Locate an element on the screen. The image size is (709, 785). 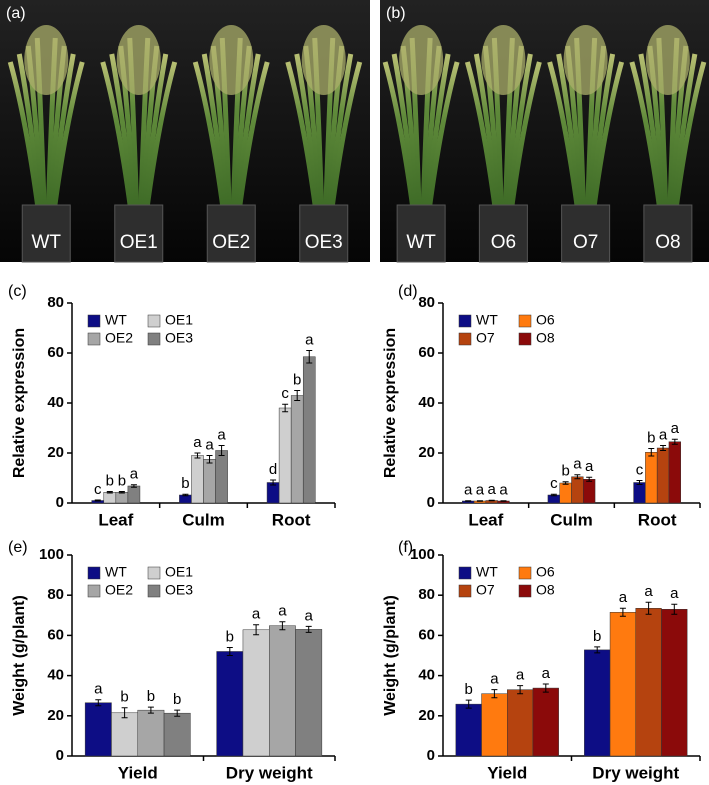
y-axis-label: Weight (g/plant) is located at coordinates (390, 655).